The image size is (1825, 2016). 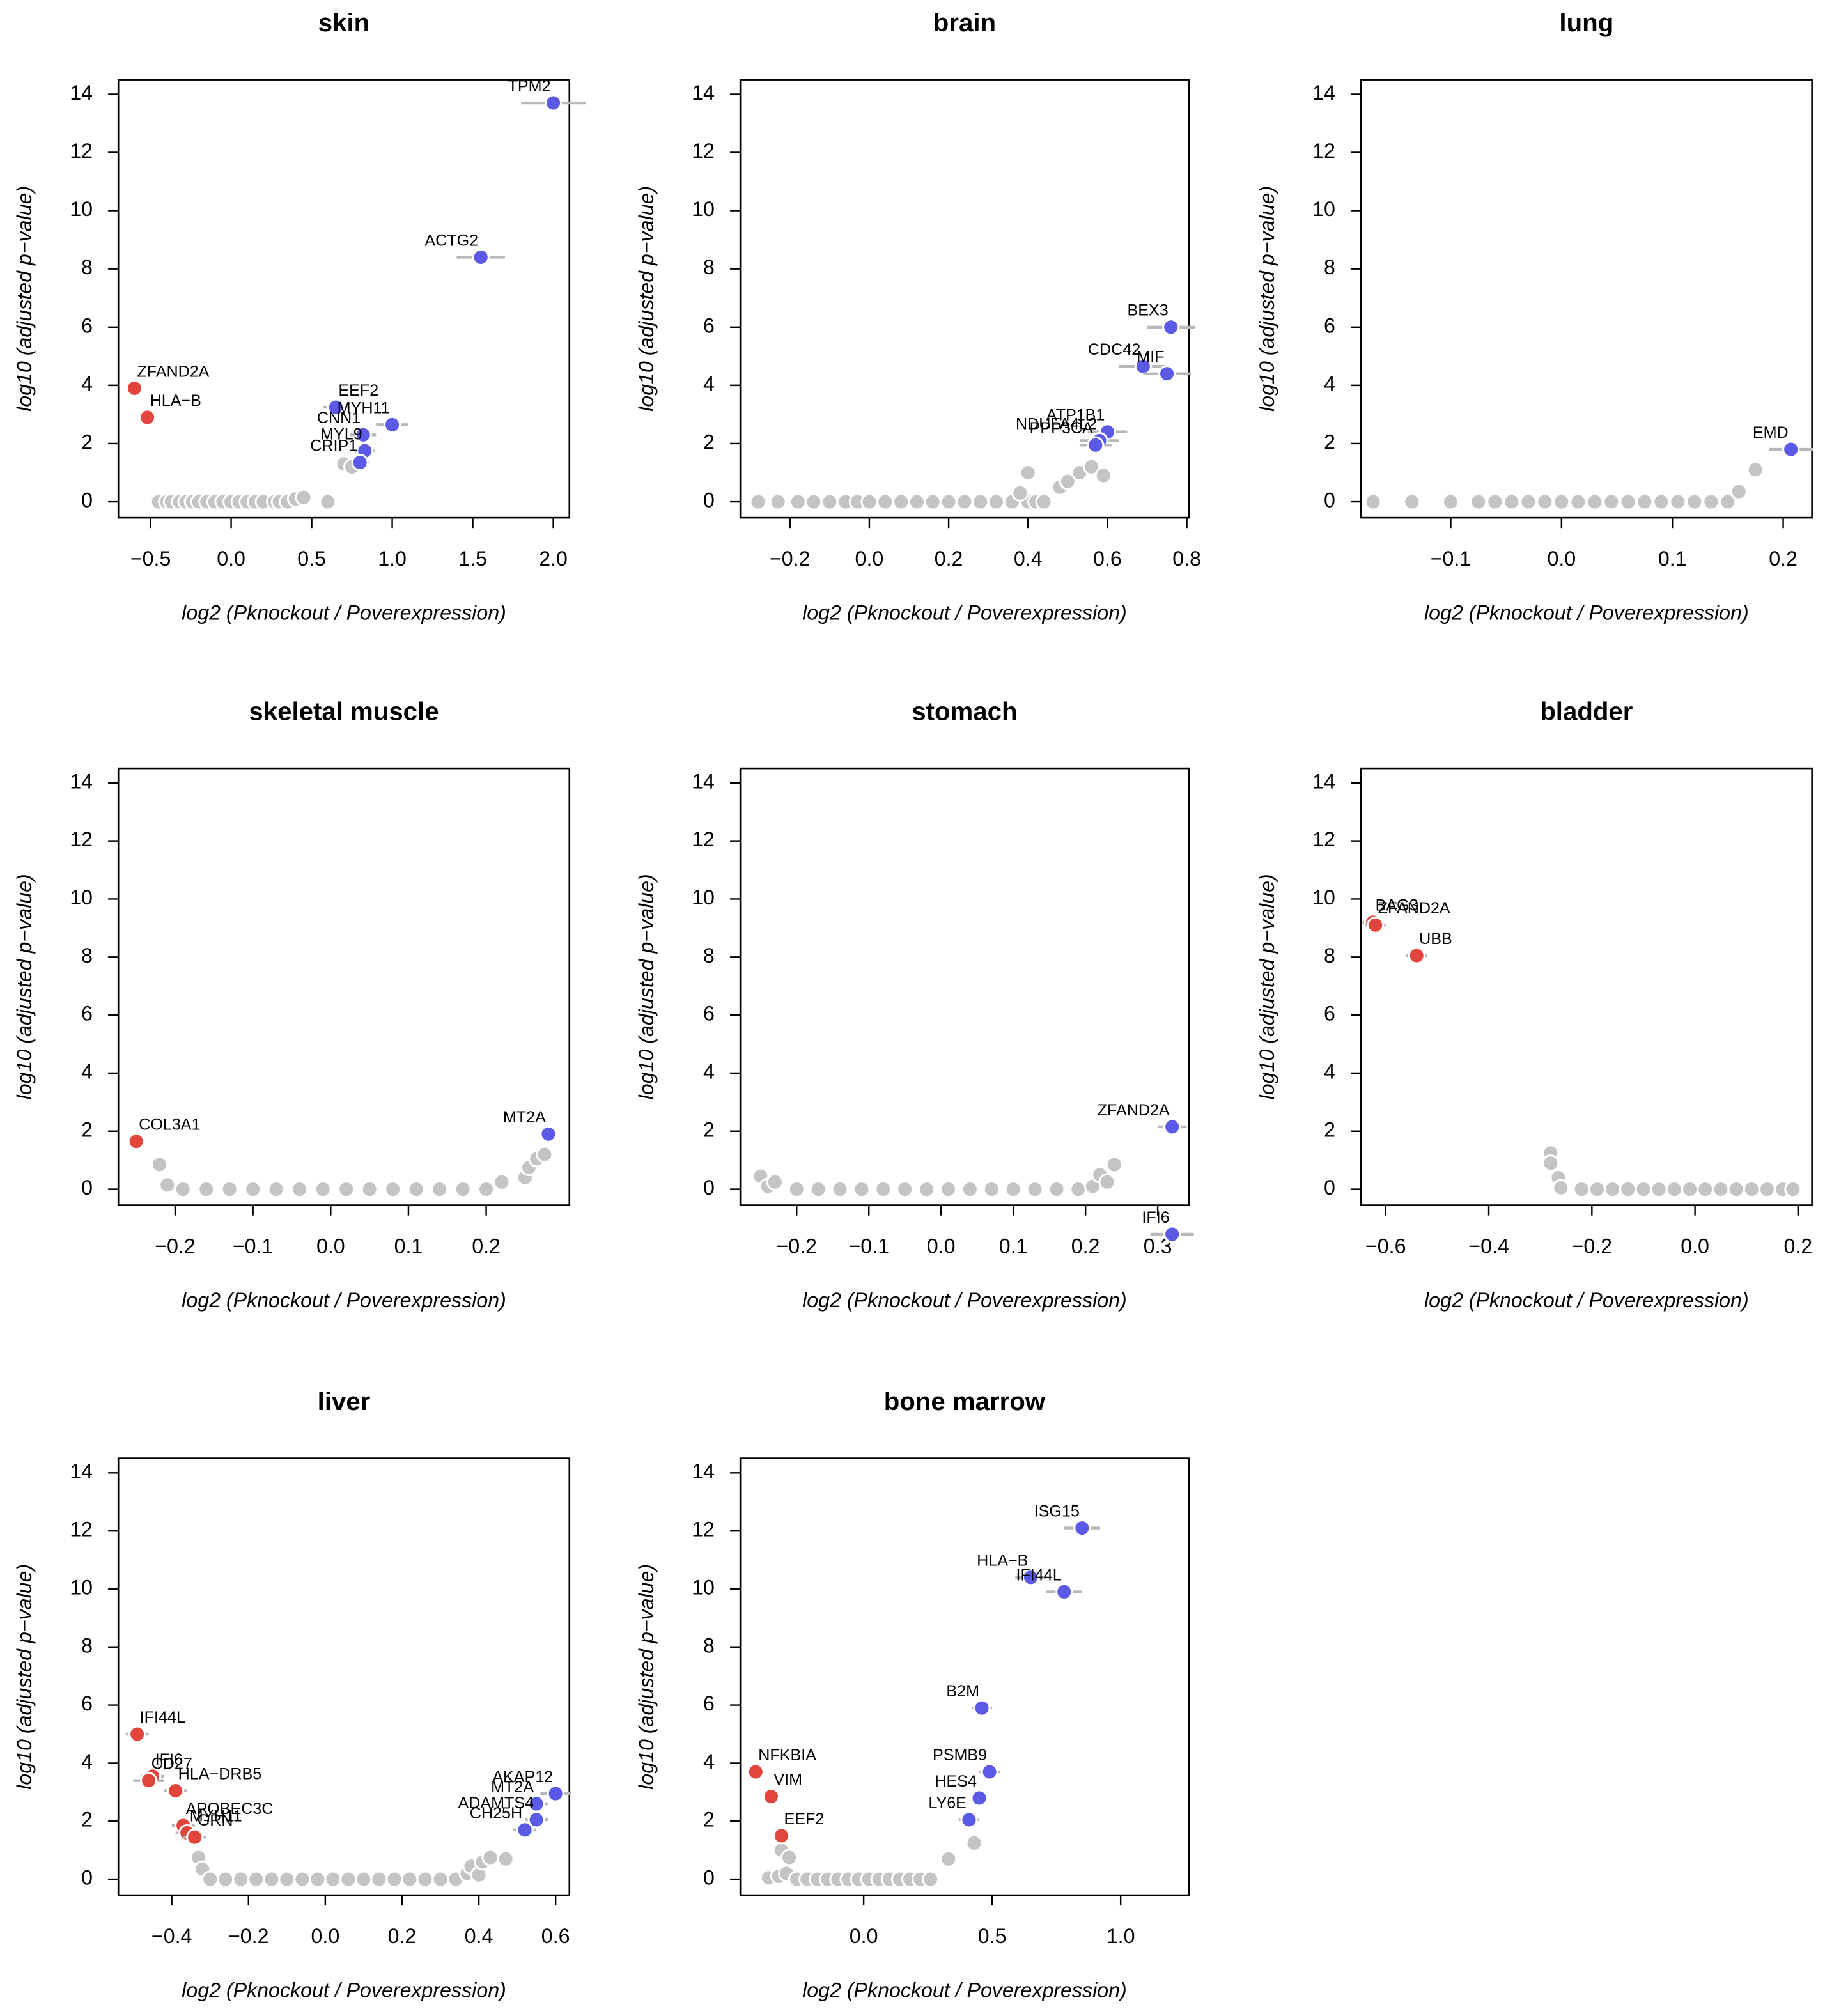 What do you see at coordinates (1148, 311) in the screenshot?
I see `point-label: BEX3` at bounding box center [1148, 311].